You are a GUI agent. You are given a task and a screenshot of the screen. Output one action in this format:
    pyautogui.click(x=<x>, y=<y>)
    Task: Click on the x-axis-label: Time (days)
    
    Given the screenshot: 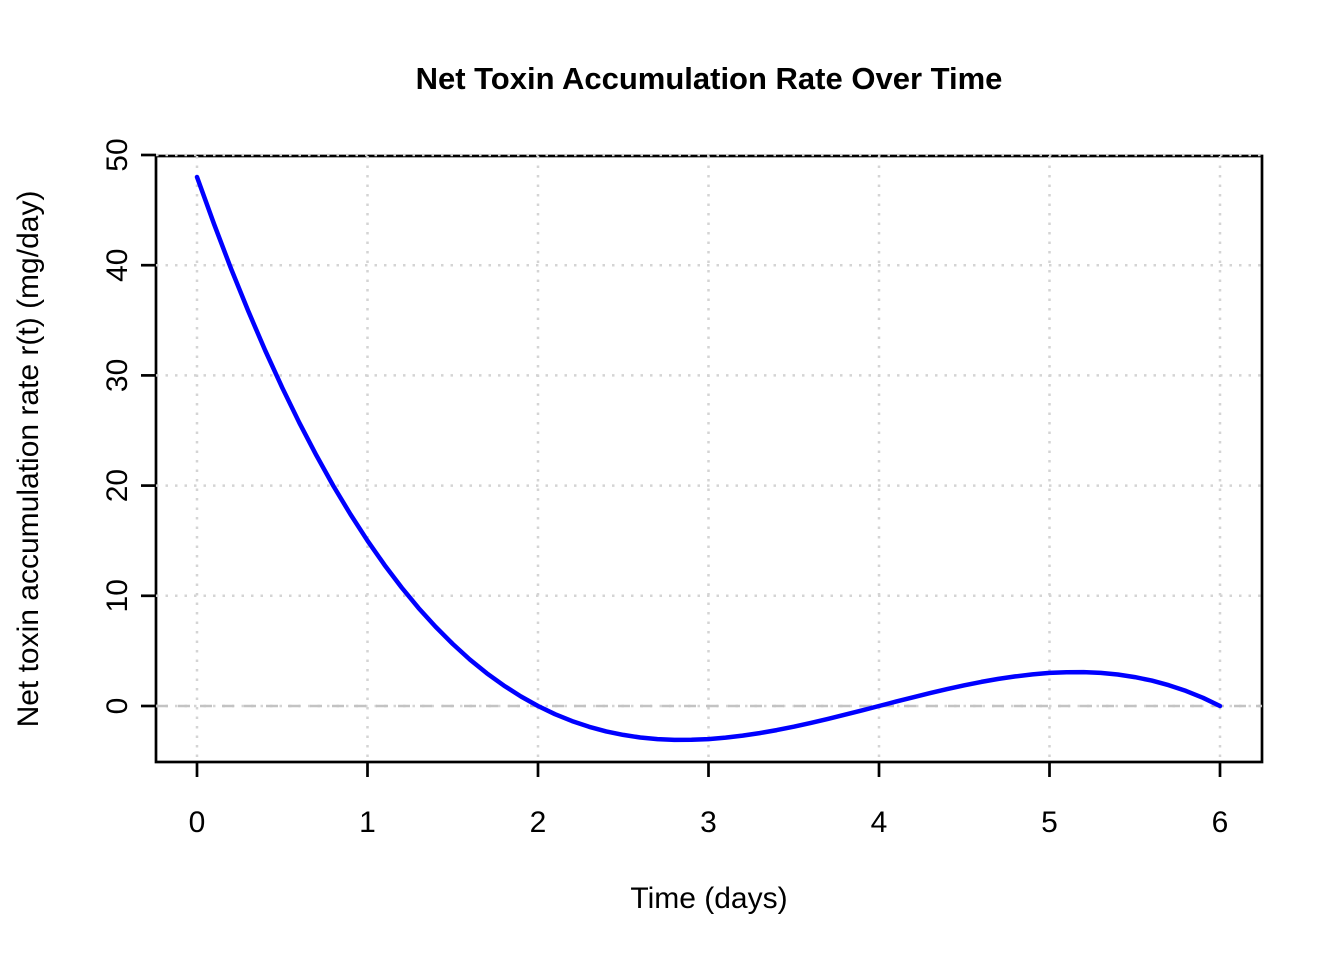 What is the action you would take?
    pyautogui.click(x=708, y=898)
    